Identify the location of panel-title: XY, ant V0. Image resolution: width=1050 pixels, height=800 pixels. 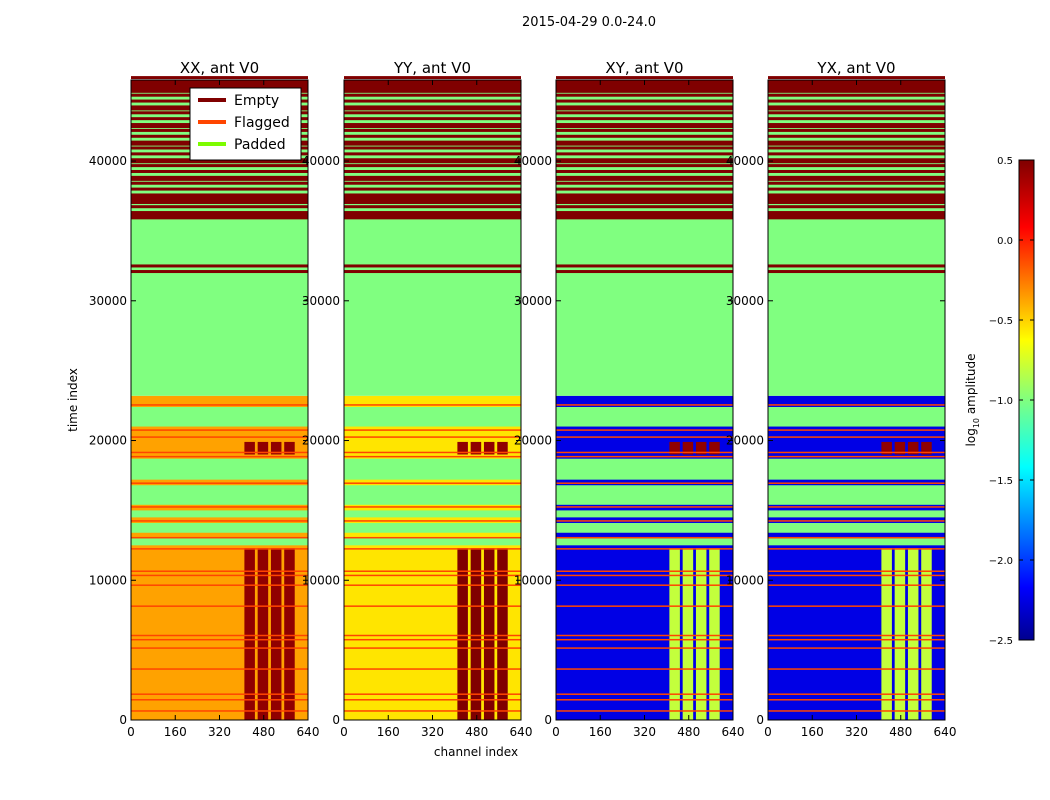
(644, 68).